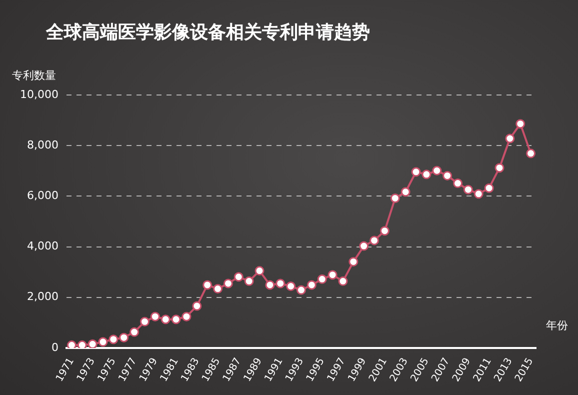 The width and height of the screenshot is (578, 395). What do you see at coordinates (42, 297) in the screenshot?
I see `y-tick-label: 2,000` at bounding box center [42, 297].